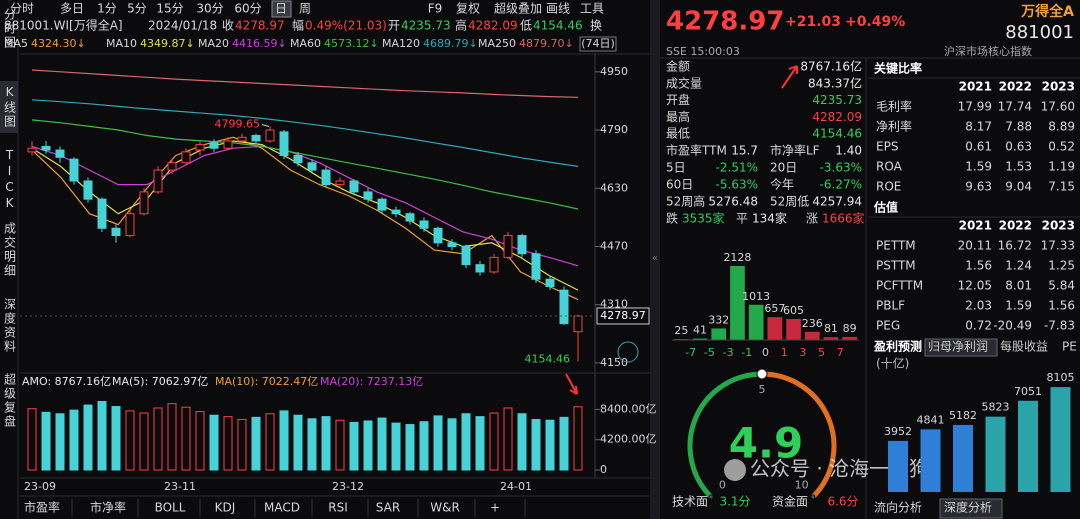  Describe the element at coordinates (958, 347) in the screenshot. I see `forecast-tab: 归母净利润` at that location.